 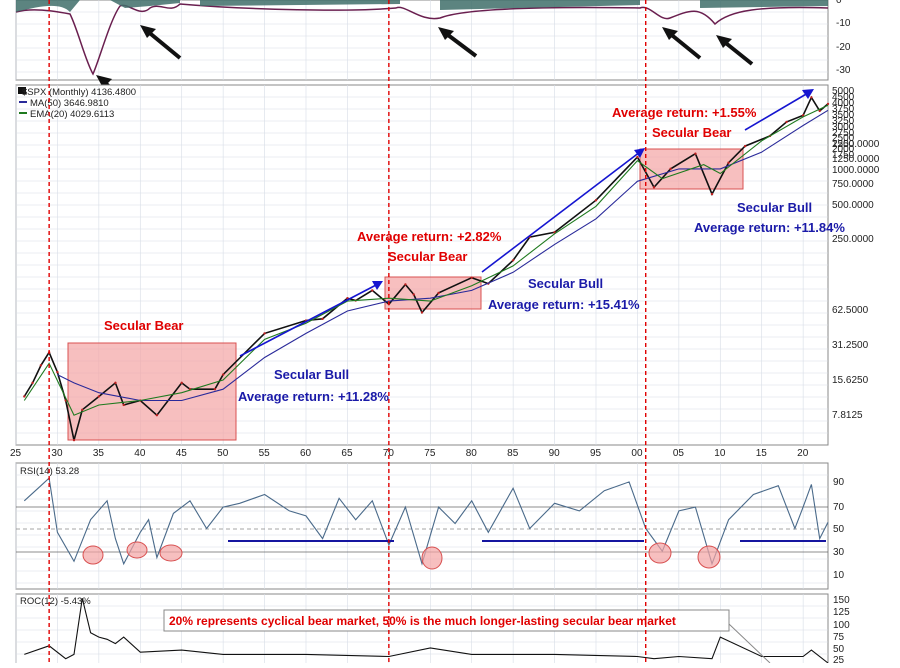 What do you see at coordinates (839, 3) in the screenshot?
I see `top-tick: 0` at bounding box center [839, 3].